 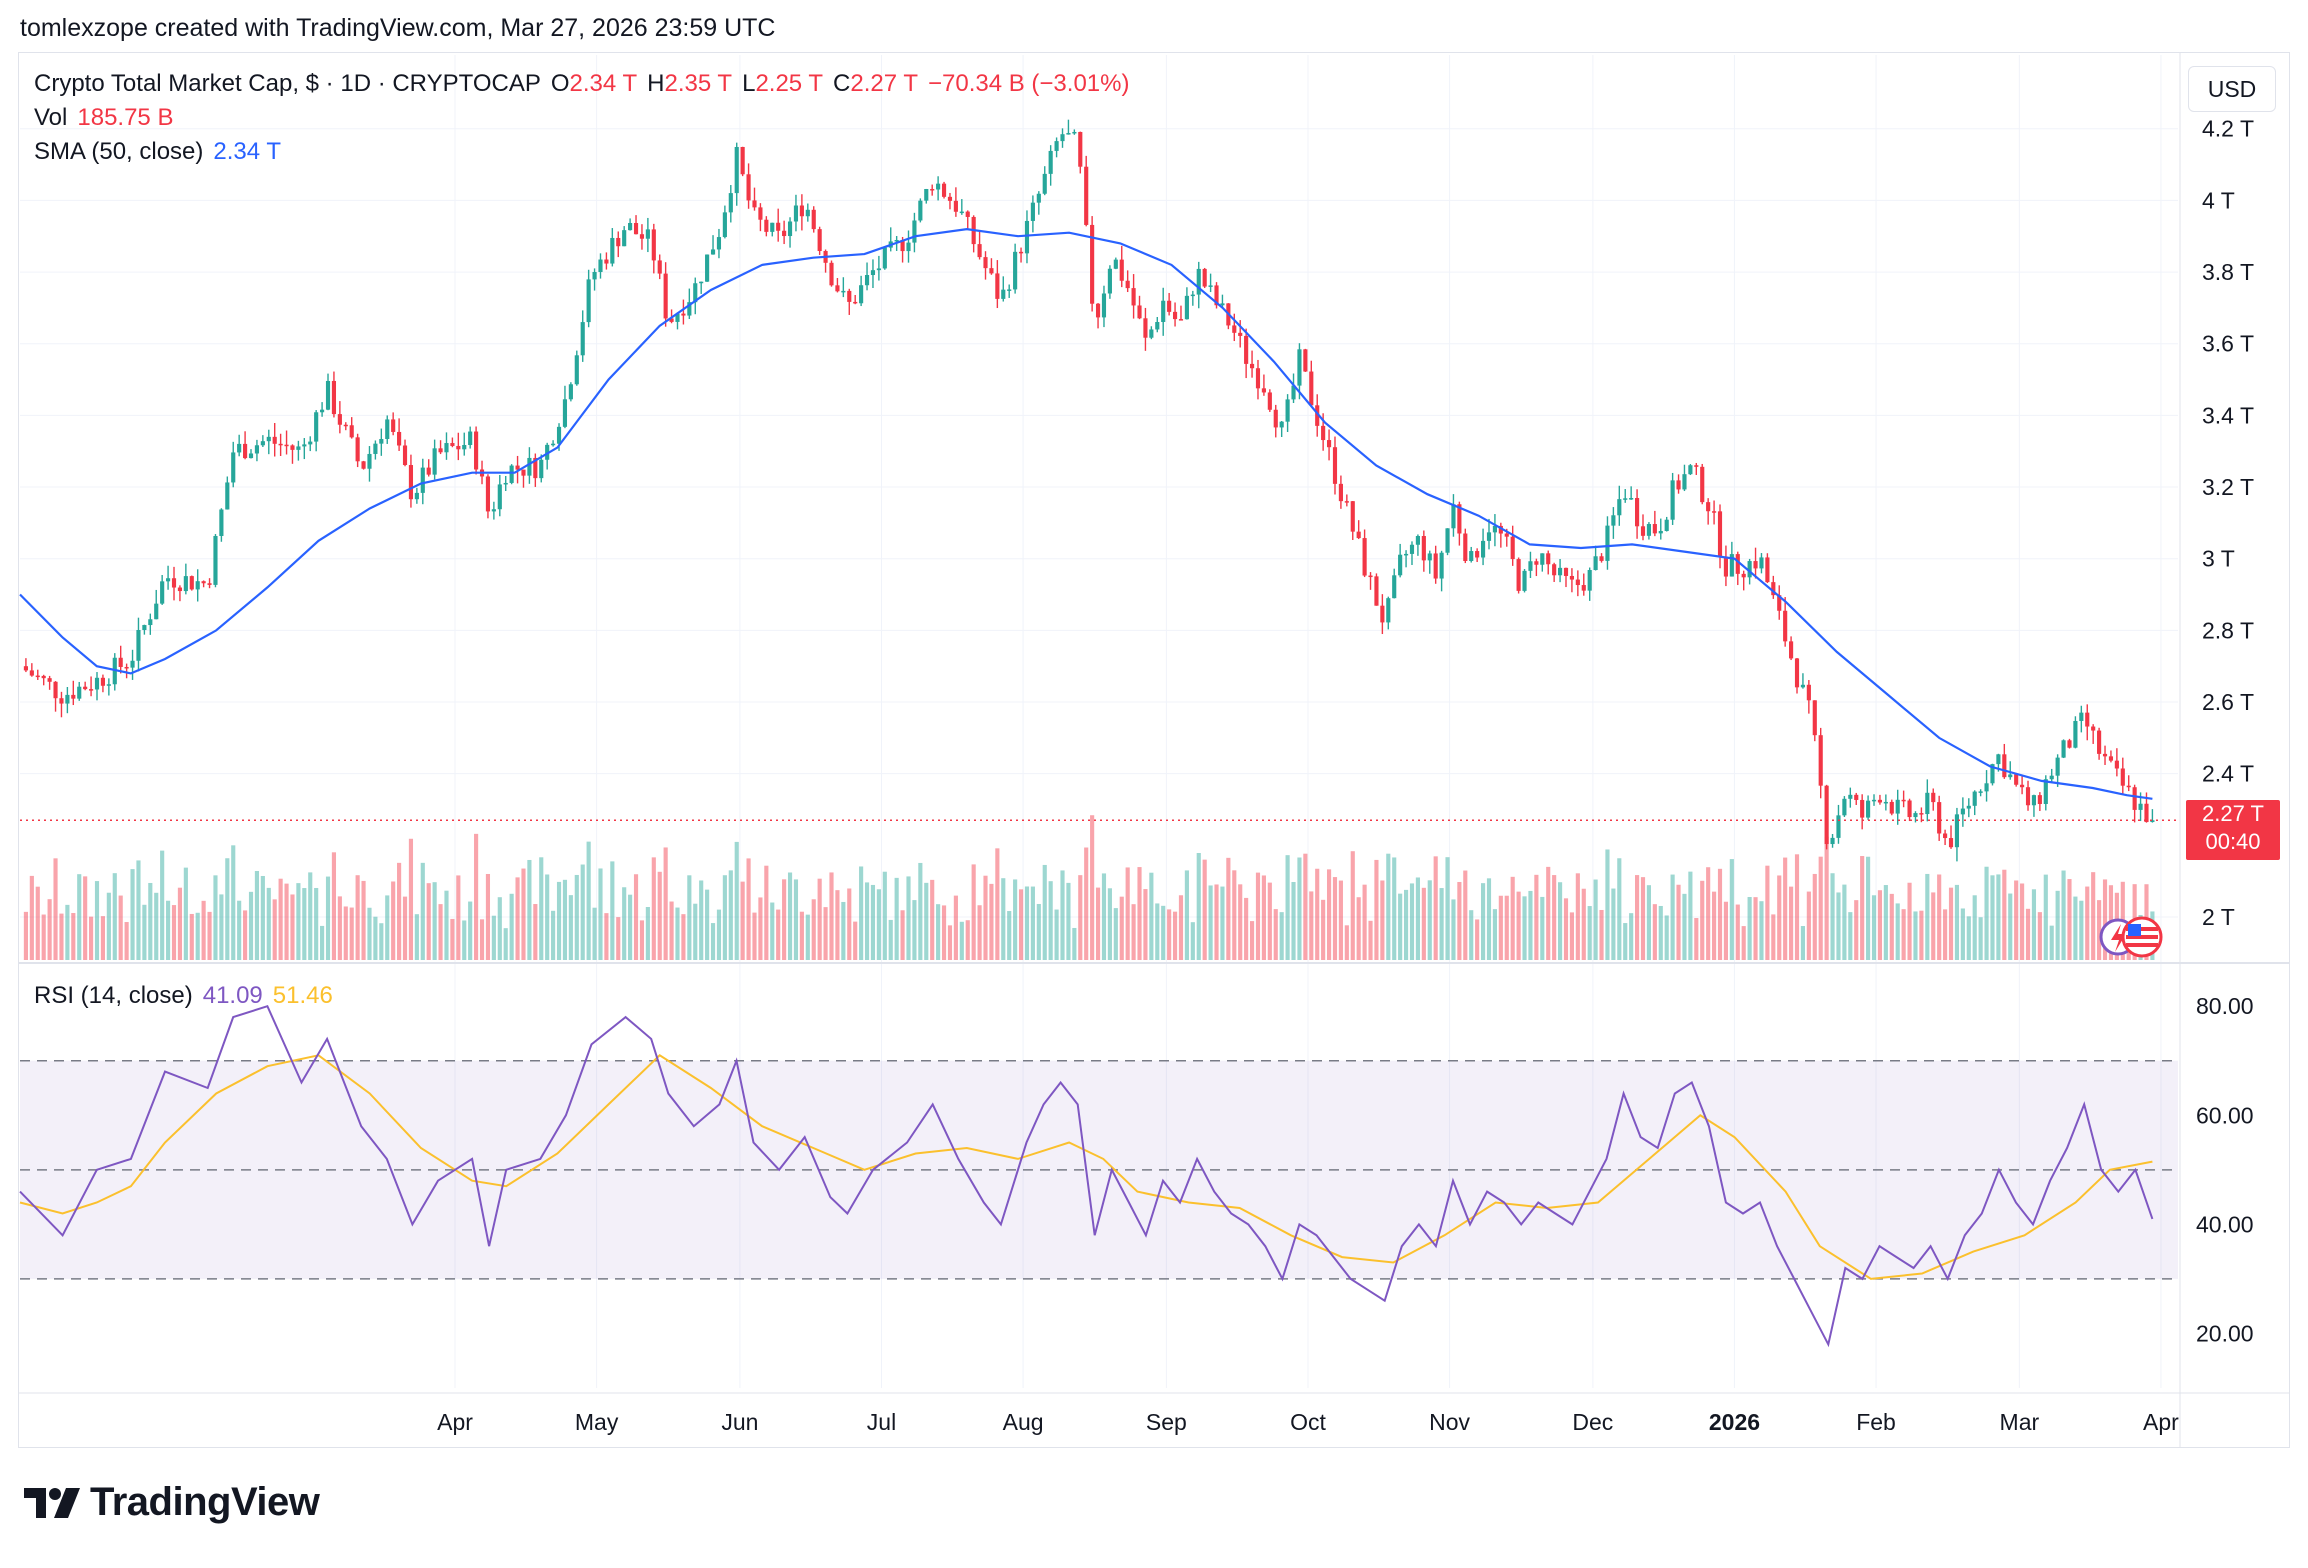 I want to click on rsi-legend: RSI (14, close) 41.09 51.46, so click(x=188, y=996).